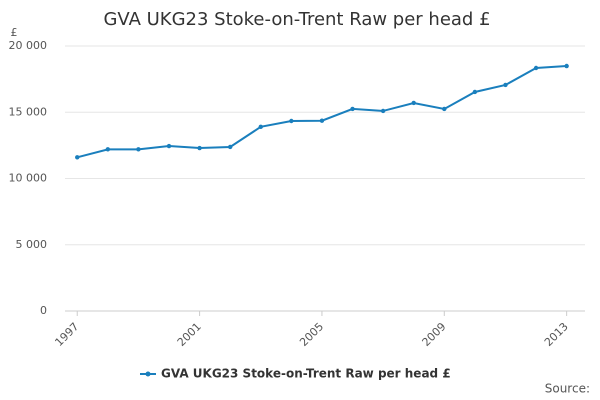 This screenshot has width=600, height=400. Describe the element at coordinates (148, 374) in the screenshot. I see `legend-marker` at that location.